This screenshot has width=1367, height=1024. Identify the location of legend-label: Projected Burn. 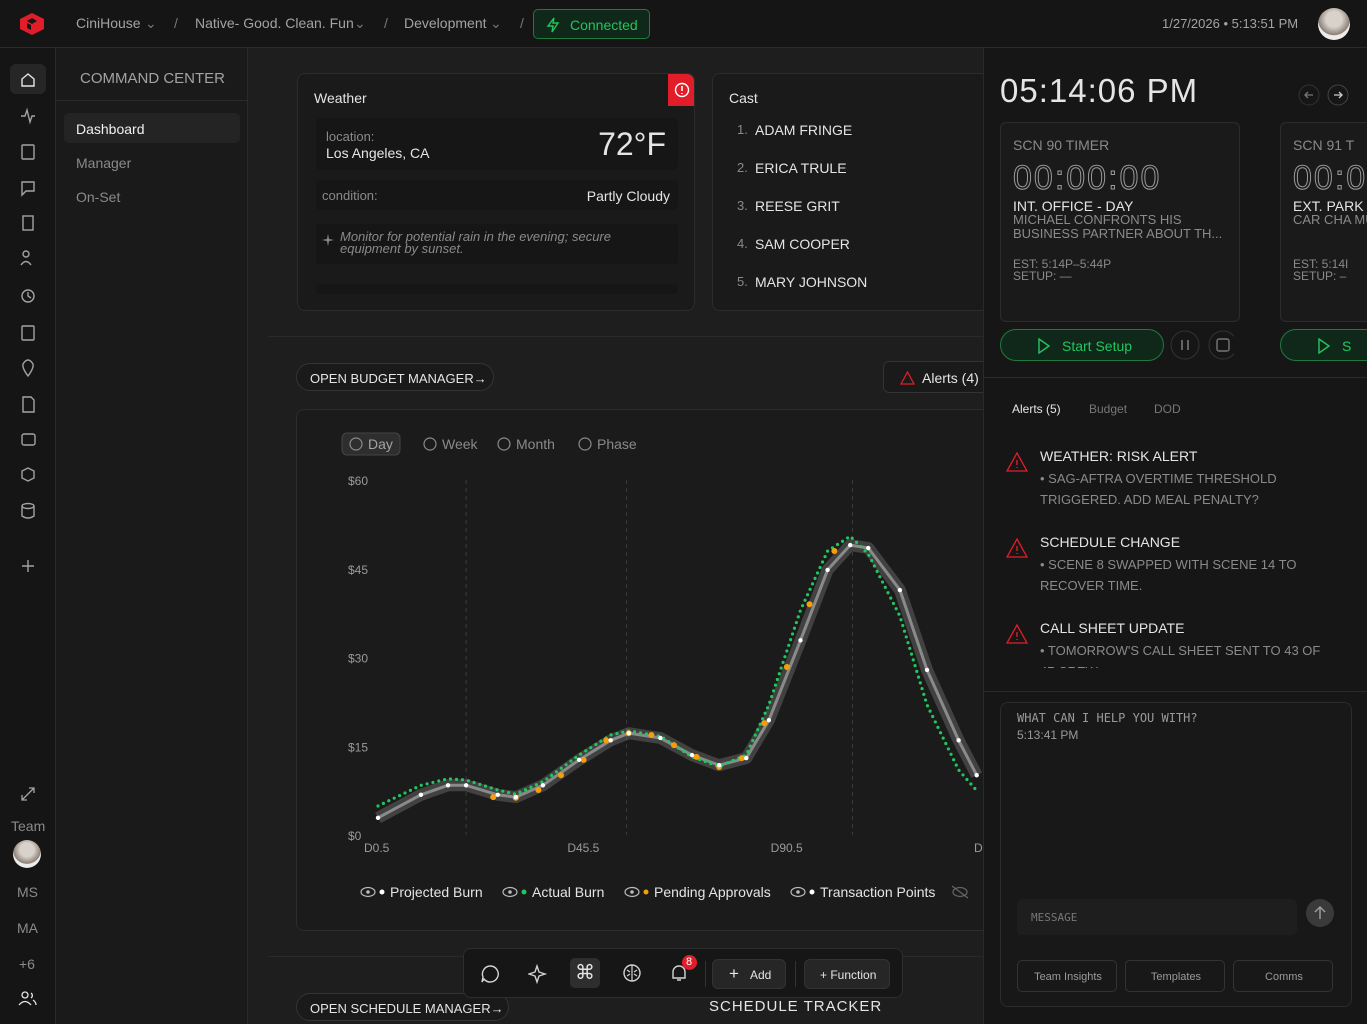
(436, 892).